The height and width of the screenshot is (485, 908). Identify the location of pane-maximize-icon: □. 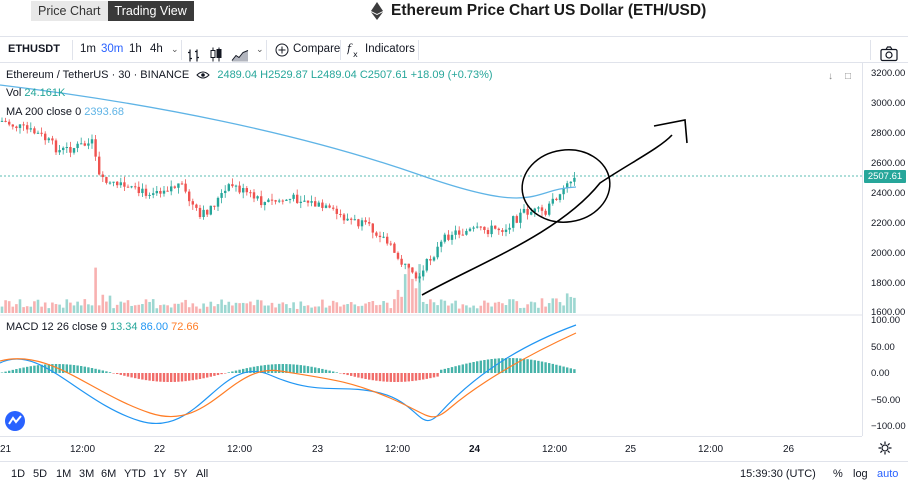
(848, 76).